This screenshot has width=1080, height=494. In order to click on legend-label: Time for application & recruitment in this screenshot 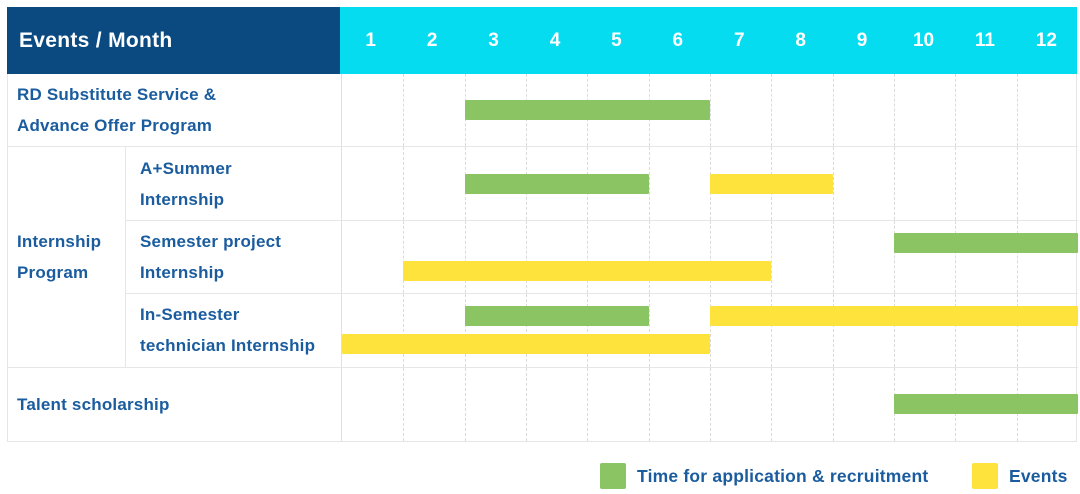, I will do `click(783, 475)`.